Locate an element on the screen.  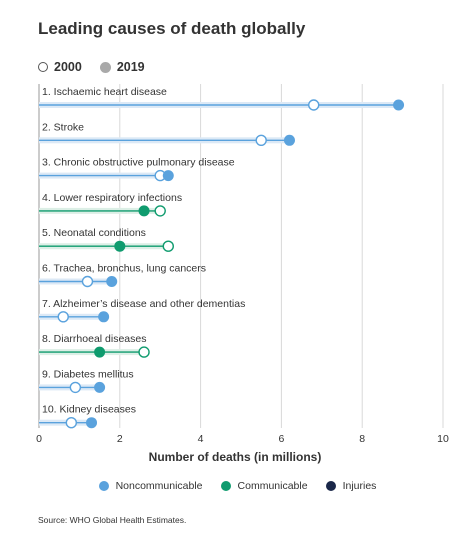
legend-label-2000: 2000 is located at coordinates (68, 67).